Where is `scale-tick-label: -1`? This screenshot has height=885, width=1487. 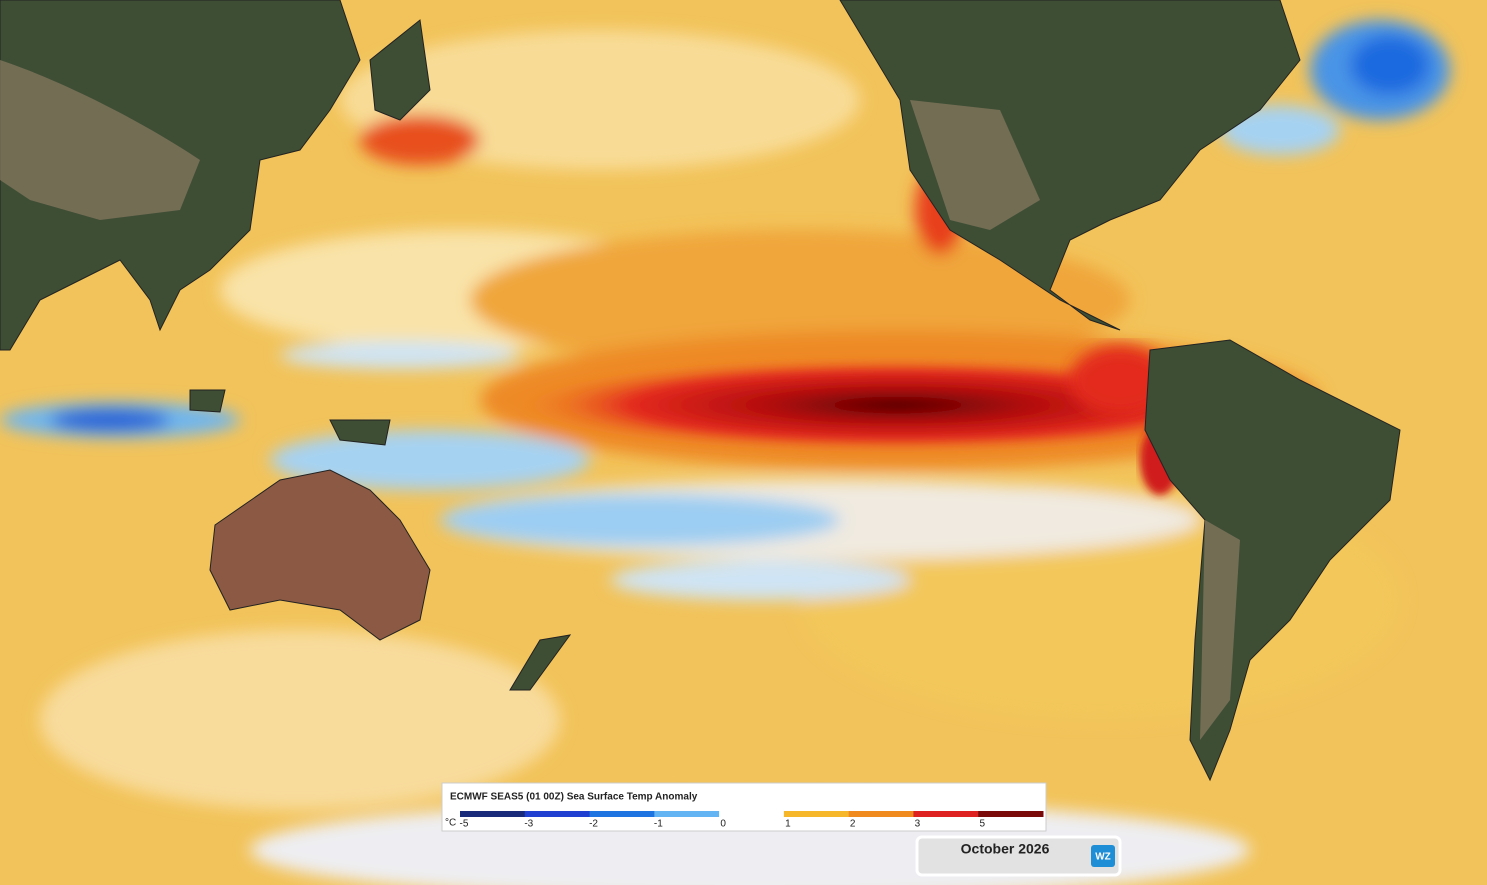 scale-tick-label: -1 is located at coordinates (658, 824).